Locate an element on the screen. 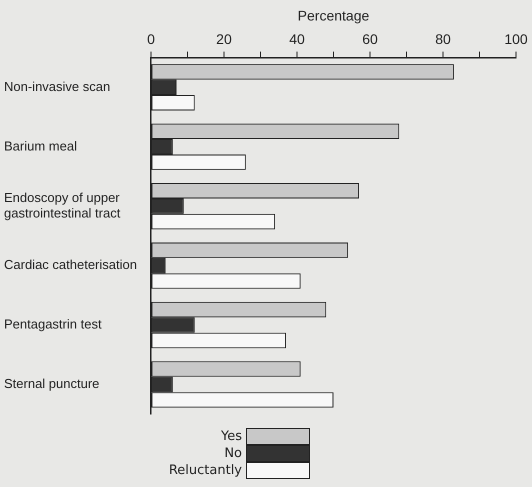 This screenshot has width=532, height=487. legend-label: Reluctantly is located at coordinates (205, 470).